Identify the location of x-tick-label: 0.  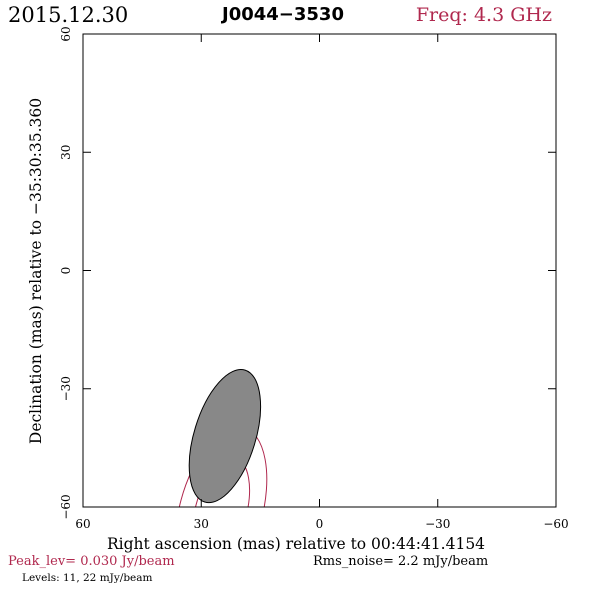
(320, 524).